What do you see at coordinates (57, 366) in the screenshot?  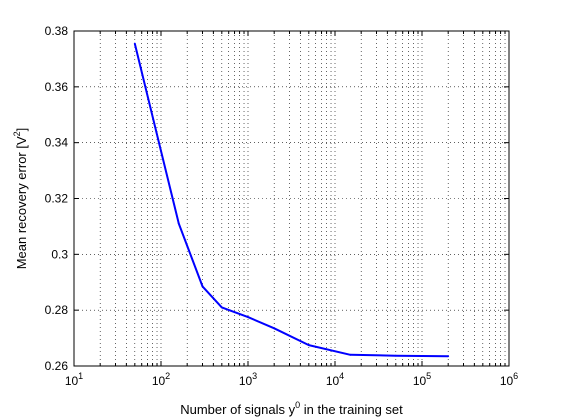 I see `y-tick-label: 0.26` at bounding box center [57, 366].